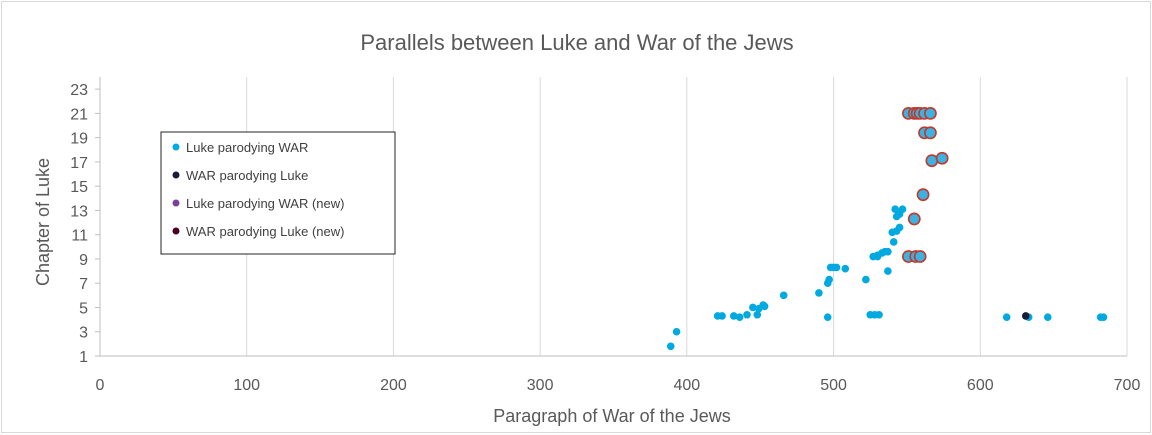 The height and width of the screenshot is (435, 1152). What do you see at coordinates (1127, 385) in the screenshot?
I see `x-tick-label: 700` at bounding box center [1127, 385].